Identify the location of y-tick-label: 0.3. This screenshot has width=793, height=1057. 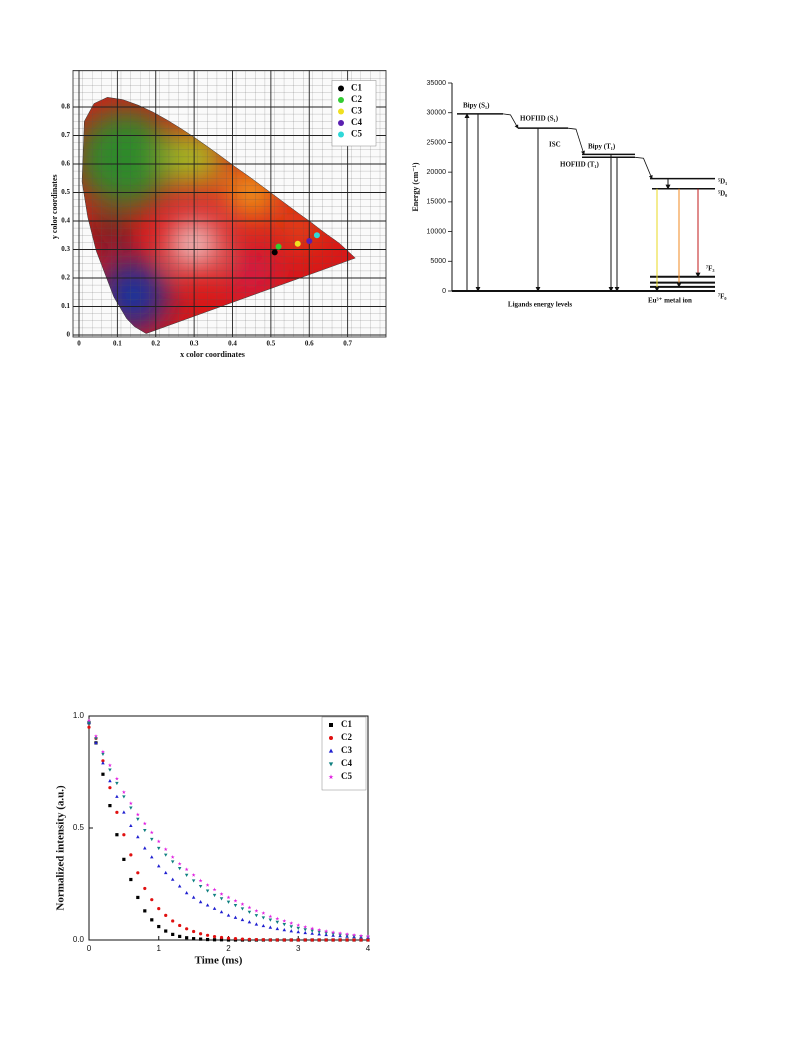
(65, 249).